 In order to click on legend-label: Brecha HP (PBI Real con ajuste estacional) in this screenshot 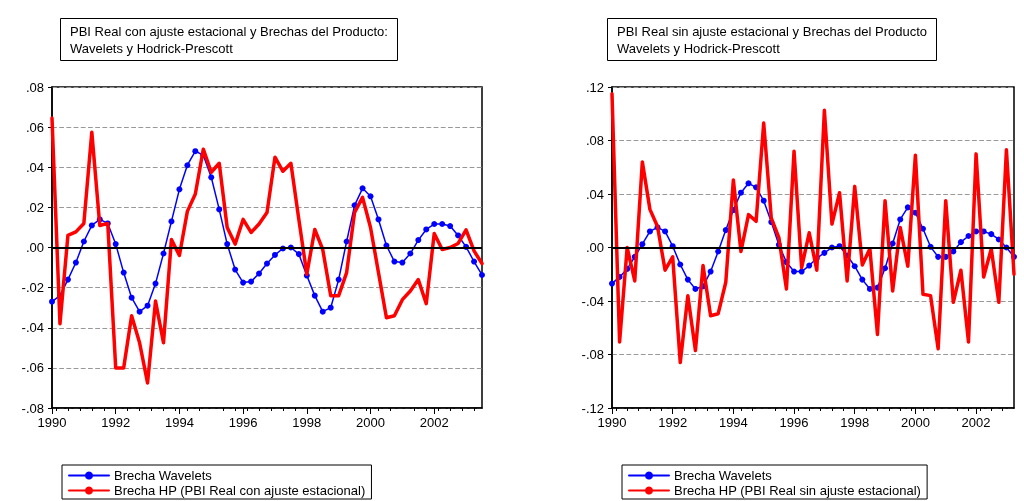, I will do `click(240, 490)`.